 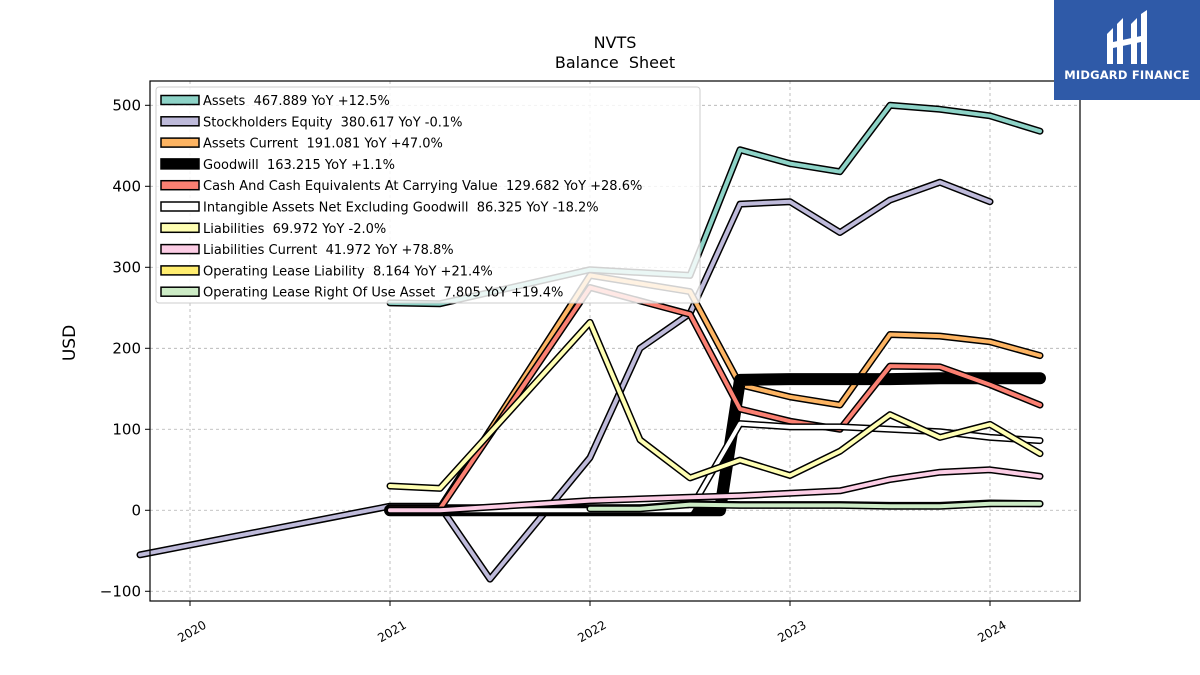 I want to click on chart-subtitle: Balance Sheet, so click(x=615, y=62).